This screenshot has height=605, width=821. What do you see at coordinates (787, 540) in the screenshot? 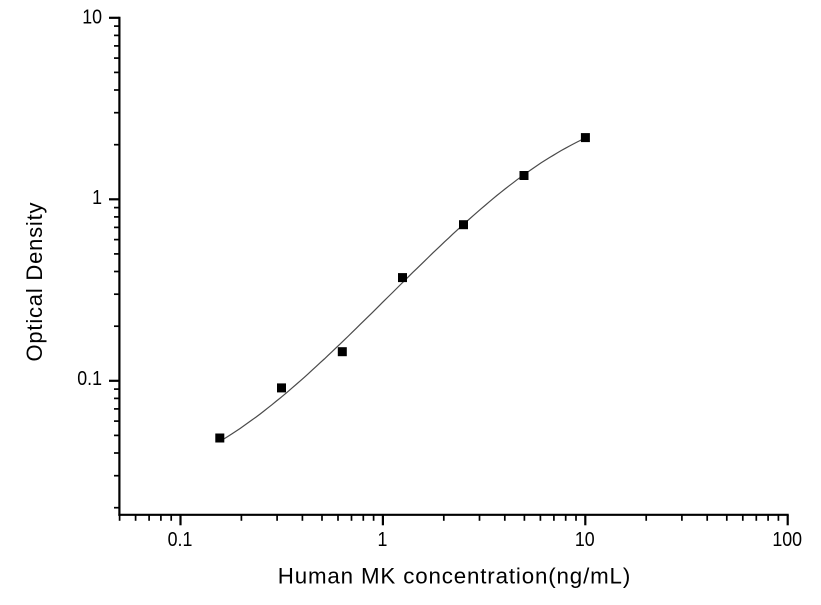
I see `svg-text: 100` at bounding box center [787, 540].